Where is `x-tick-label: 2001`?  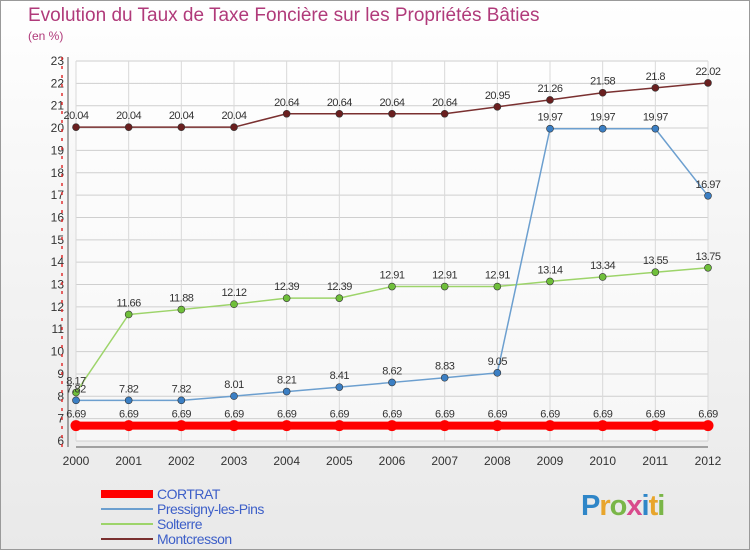 x-tick-label: 2001 is located at coordinates (128, 461).